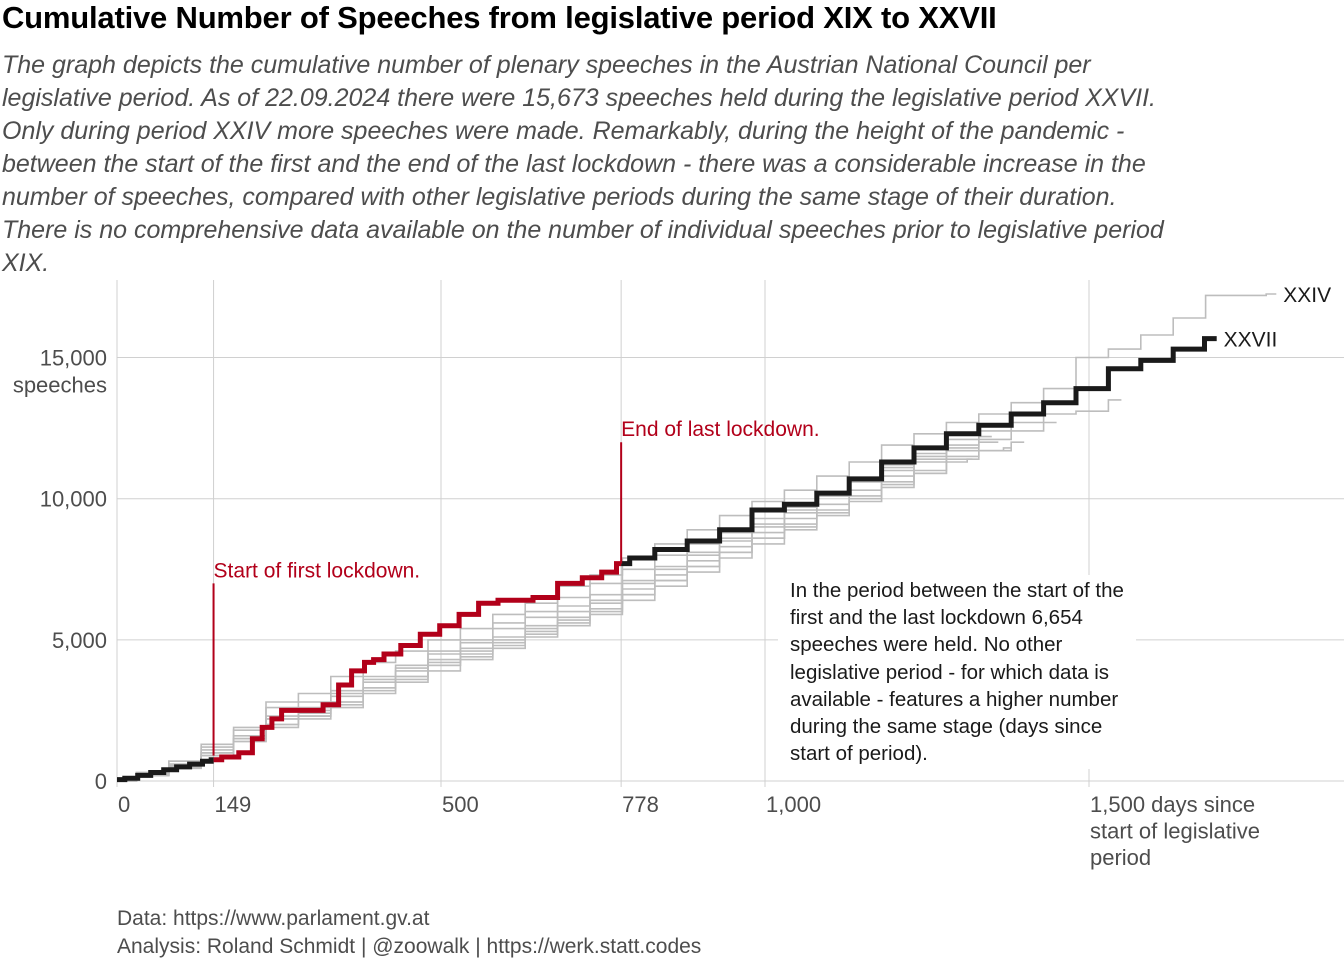  What do you see at coordinates (101, 781) in the screenshot?
I see `y-tick-label: 0` at bounding box center [101, 781].